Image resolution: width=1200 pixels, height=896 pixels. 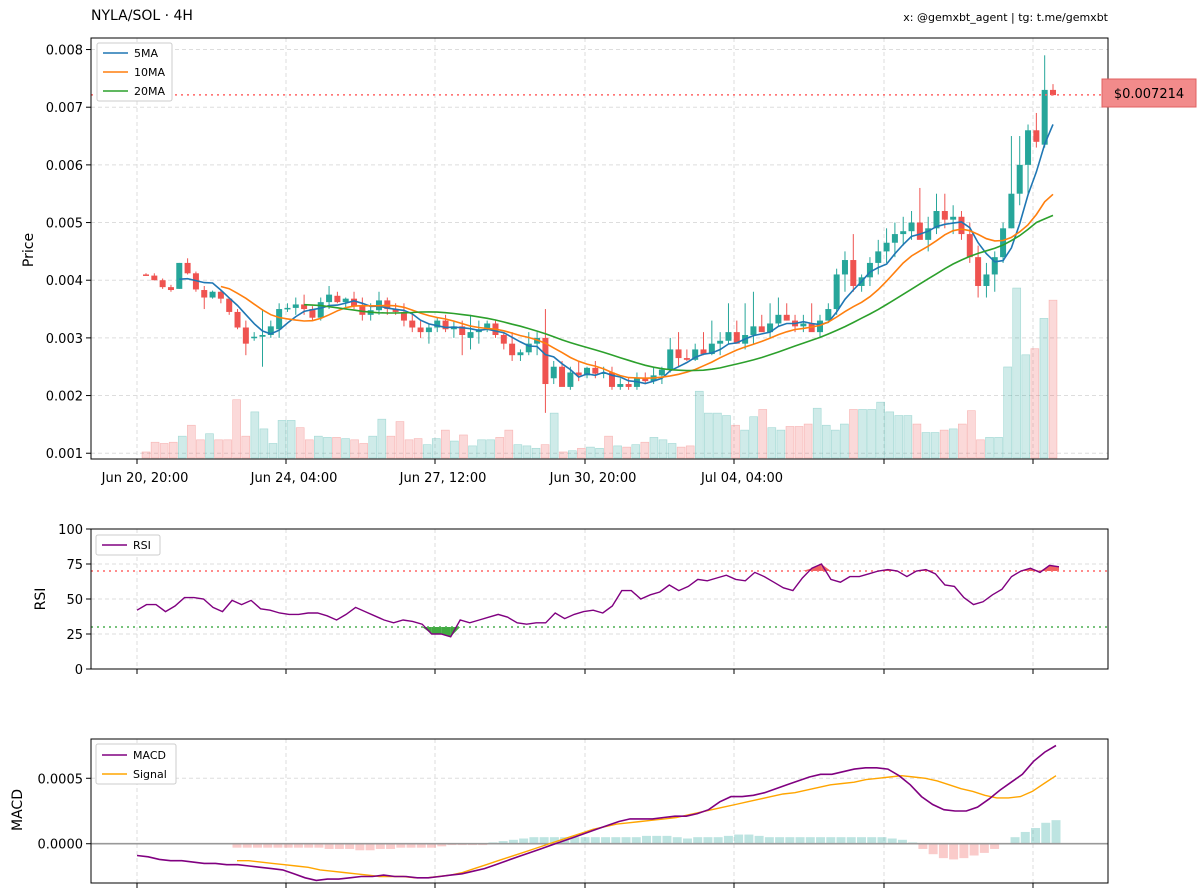 What do you see at coordinates (29, 250) in the screenshot?
I see `price-y-label: Price` at bounding box center [29, 250].